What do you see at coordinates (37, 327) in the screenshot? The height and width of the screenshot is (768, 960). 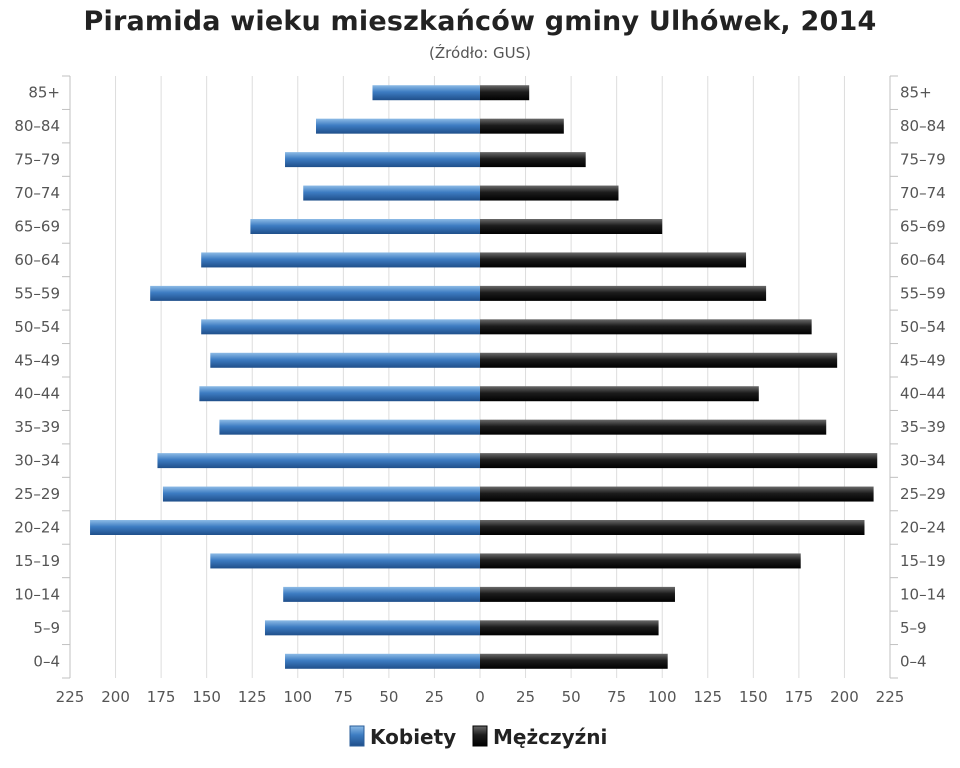 I see `y-tick-label-left: 50–54` at bounding box center [37, 327].